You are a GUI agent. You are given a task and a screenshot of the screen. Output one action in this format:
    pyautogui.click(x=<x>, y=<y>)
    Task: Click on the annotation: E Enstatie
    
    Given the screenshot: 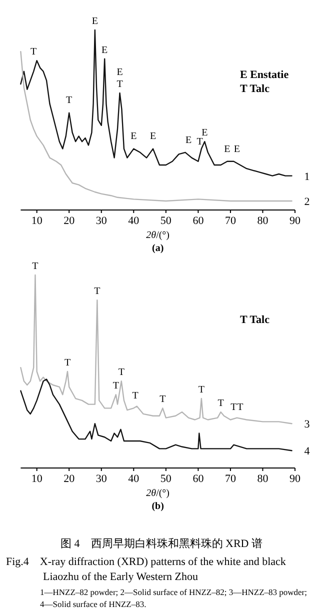 What is the action you would take?
    pyautogui.click(x=264, y=75)
    